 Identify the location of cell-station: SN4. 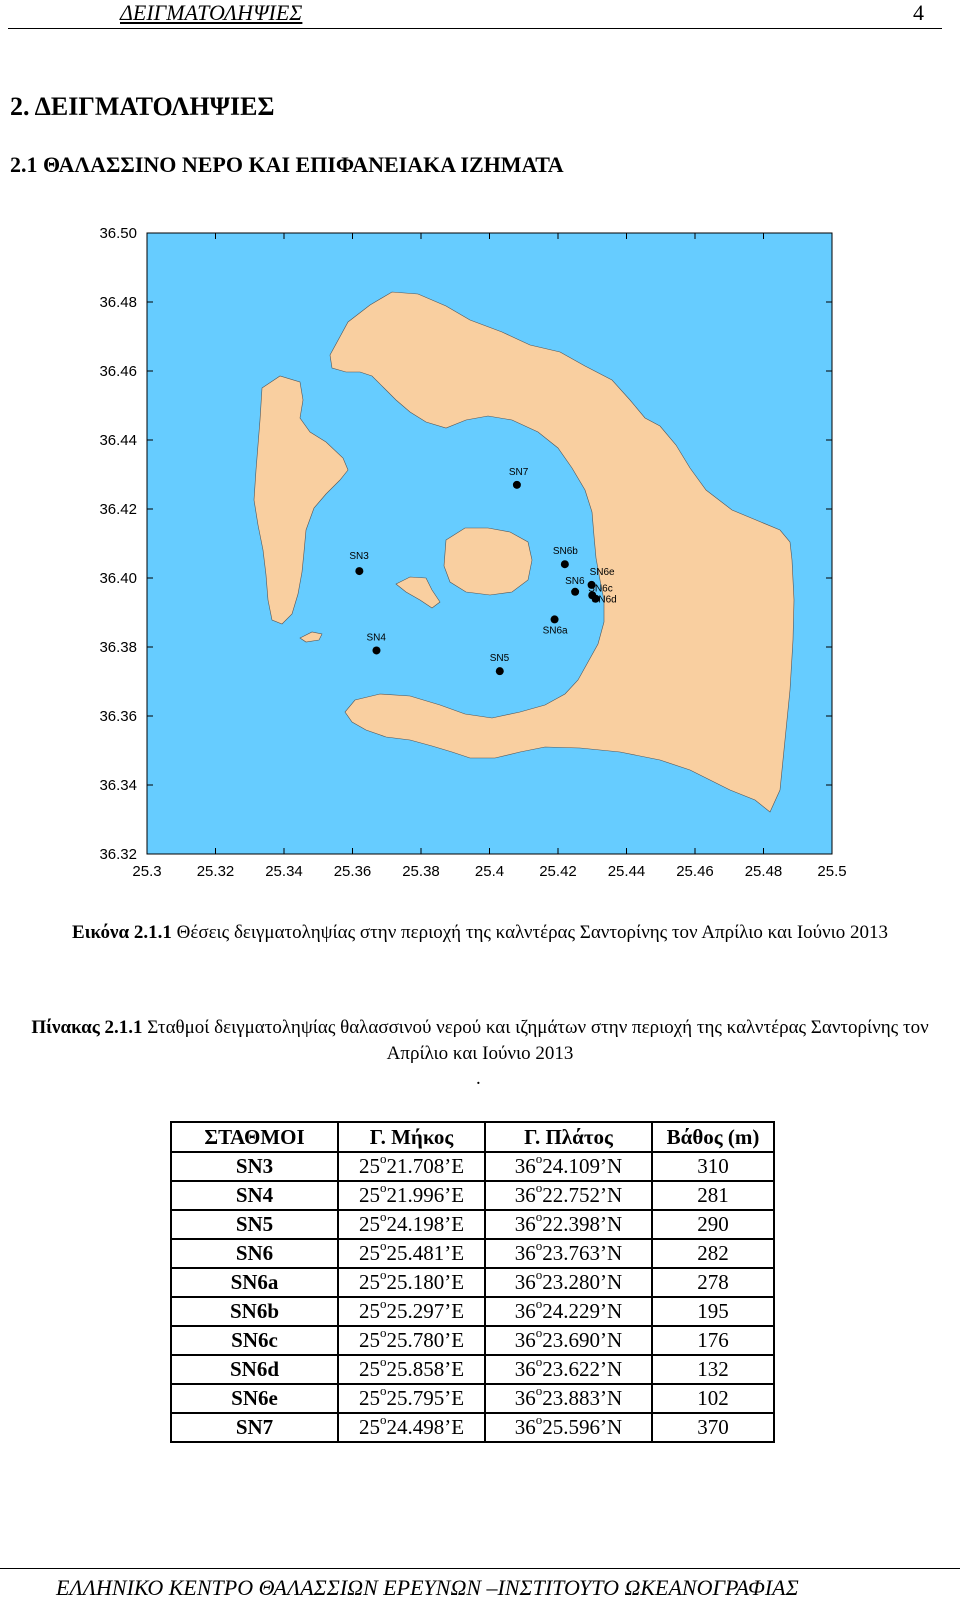
(254, 1195).